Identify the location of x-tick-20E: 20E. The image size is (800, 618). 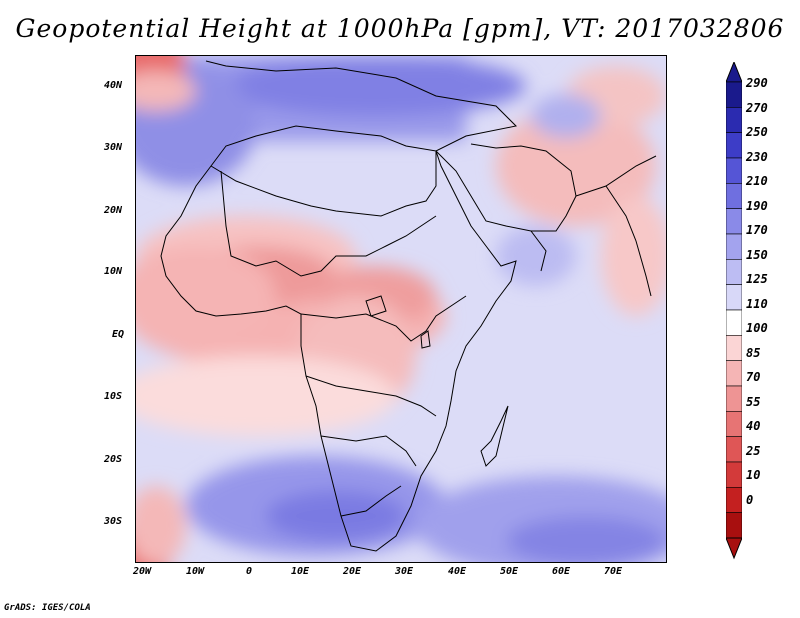
(352, 571).